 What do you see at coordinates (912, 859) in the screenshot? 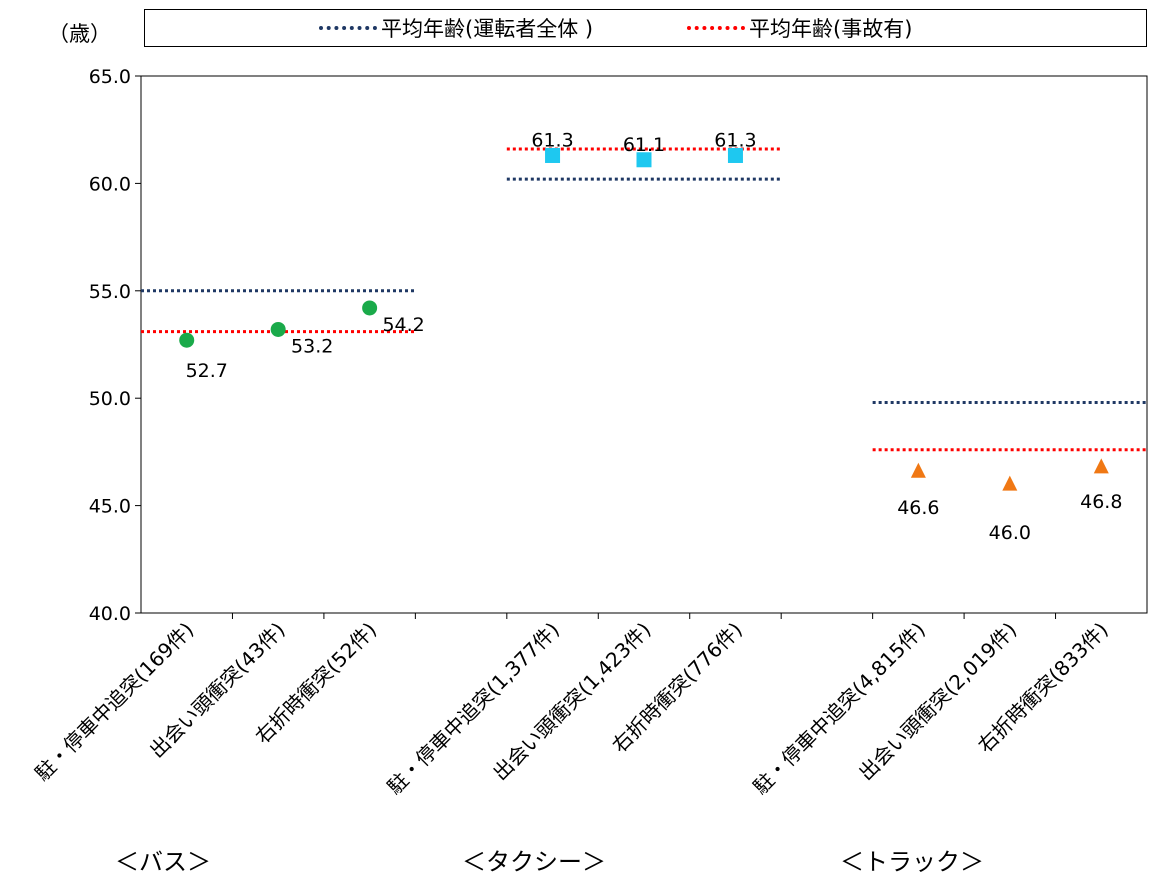
I see `group-label-truck: ＜トラック＞` at bounding box center [912, 859].